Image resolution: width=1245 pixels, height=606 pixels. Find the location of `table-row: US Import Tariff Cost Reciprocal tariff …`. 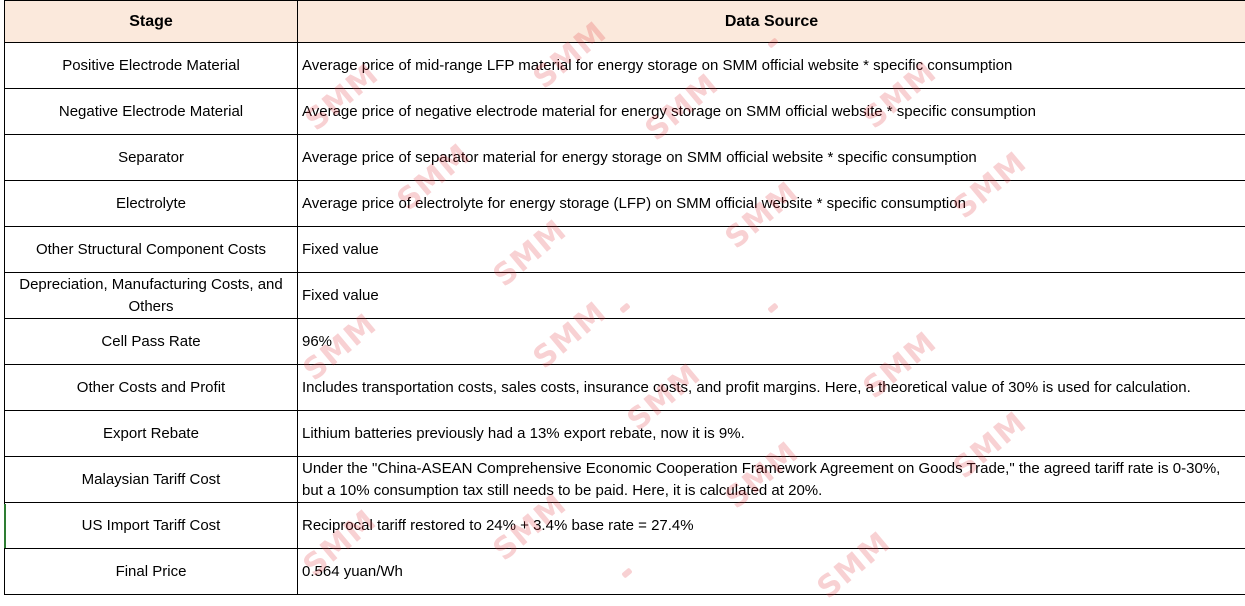

table-row: US Import Tariff Cost Reciprocal tariff … is located at coordinates (625, 526).